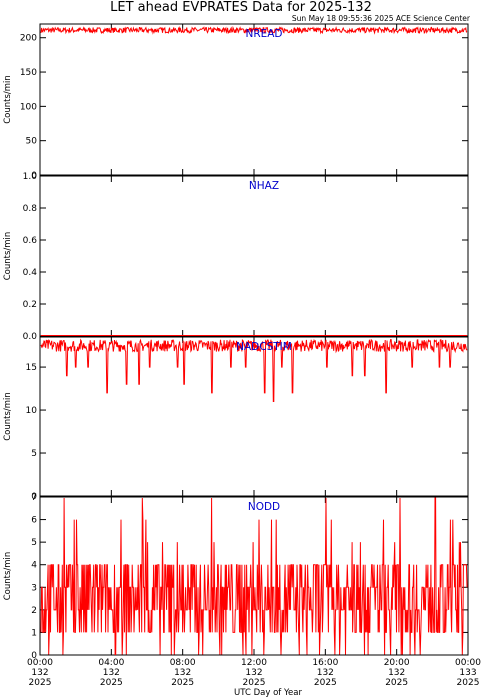 This screenshot has width=482, height=700. What do you see at coordinates (34, 566) in the screenshot?
I see `y-tick-label: 4` at bounding box center [34, 566].